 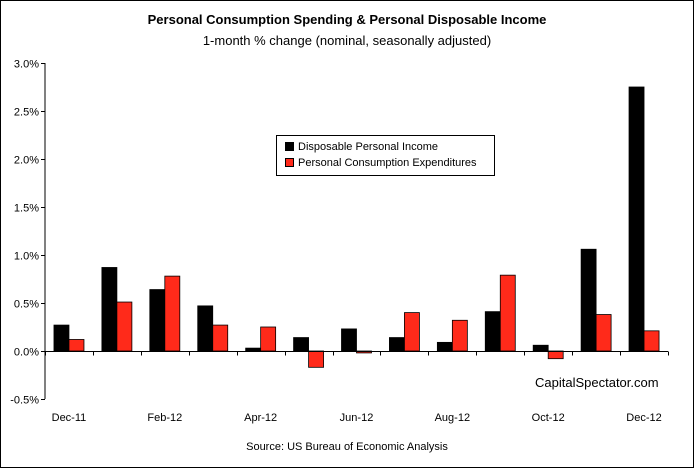 What do you see at coordinates (26, 257) in the screenshot?
I see `y-tick-label: 1.0%` at bounding box center [26, 257].